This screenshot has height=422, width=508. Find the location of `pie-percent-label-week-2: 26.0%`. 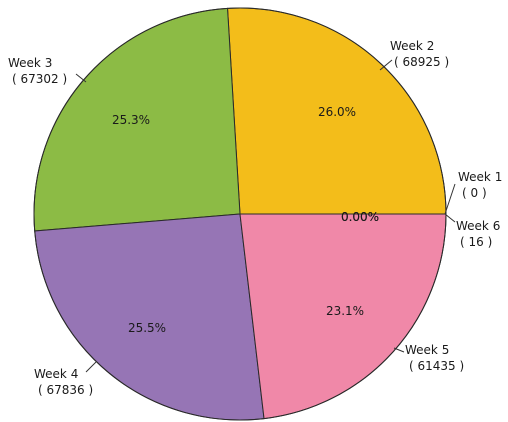

pie-percent-label-week-2: 26.0% is located at coordinates (337, 112).